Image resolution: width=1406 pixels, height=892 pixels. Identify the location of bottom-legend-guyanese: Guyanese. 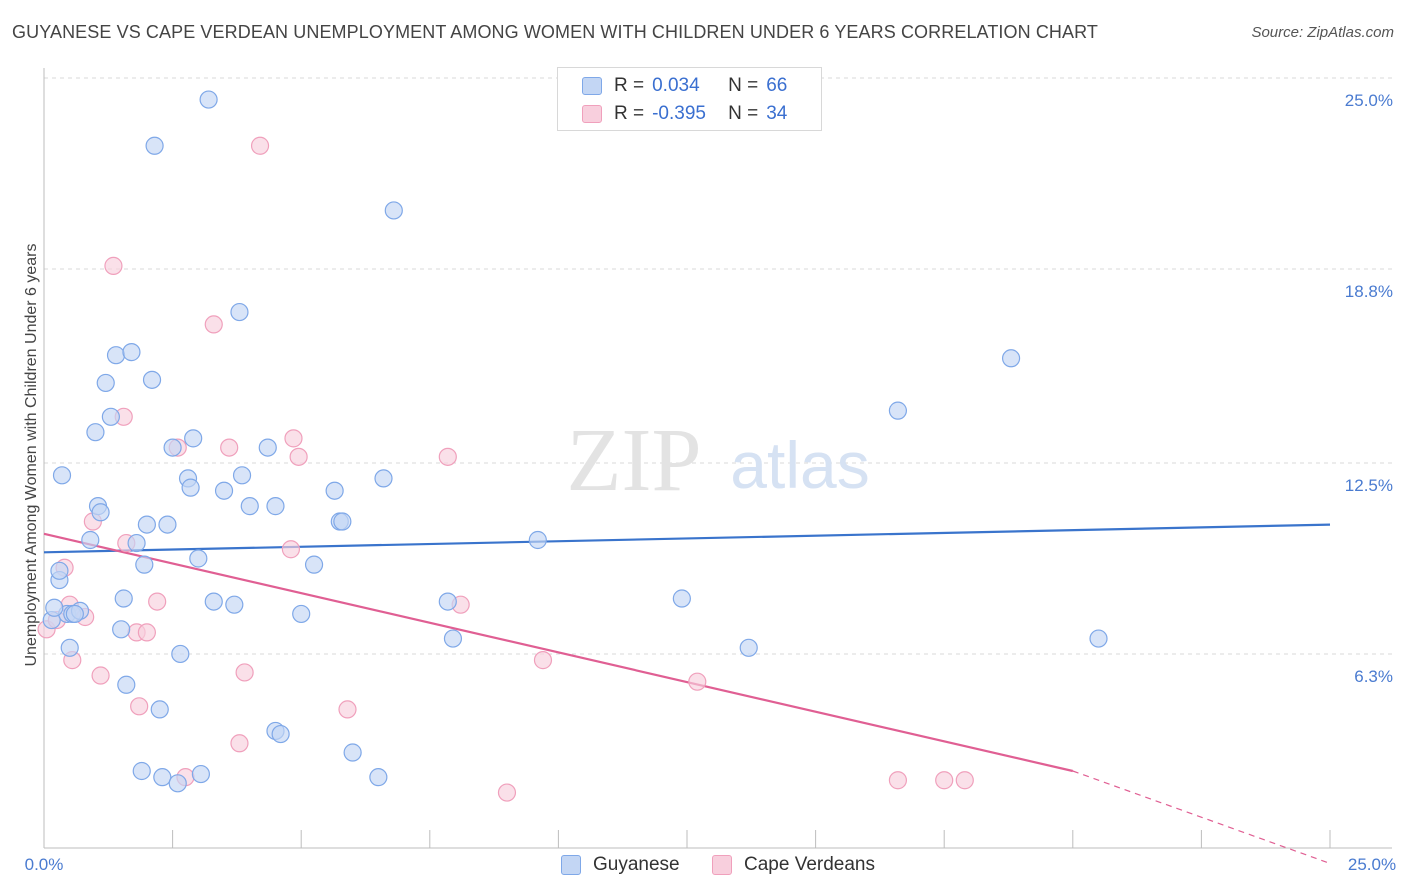
(620, 865).